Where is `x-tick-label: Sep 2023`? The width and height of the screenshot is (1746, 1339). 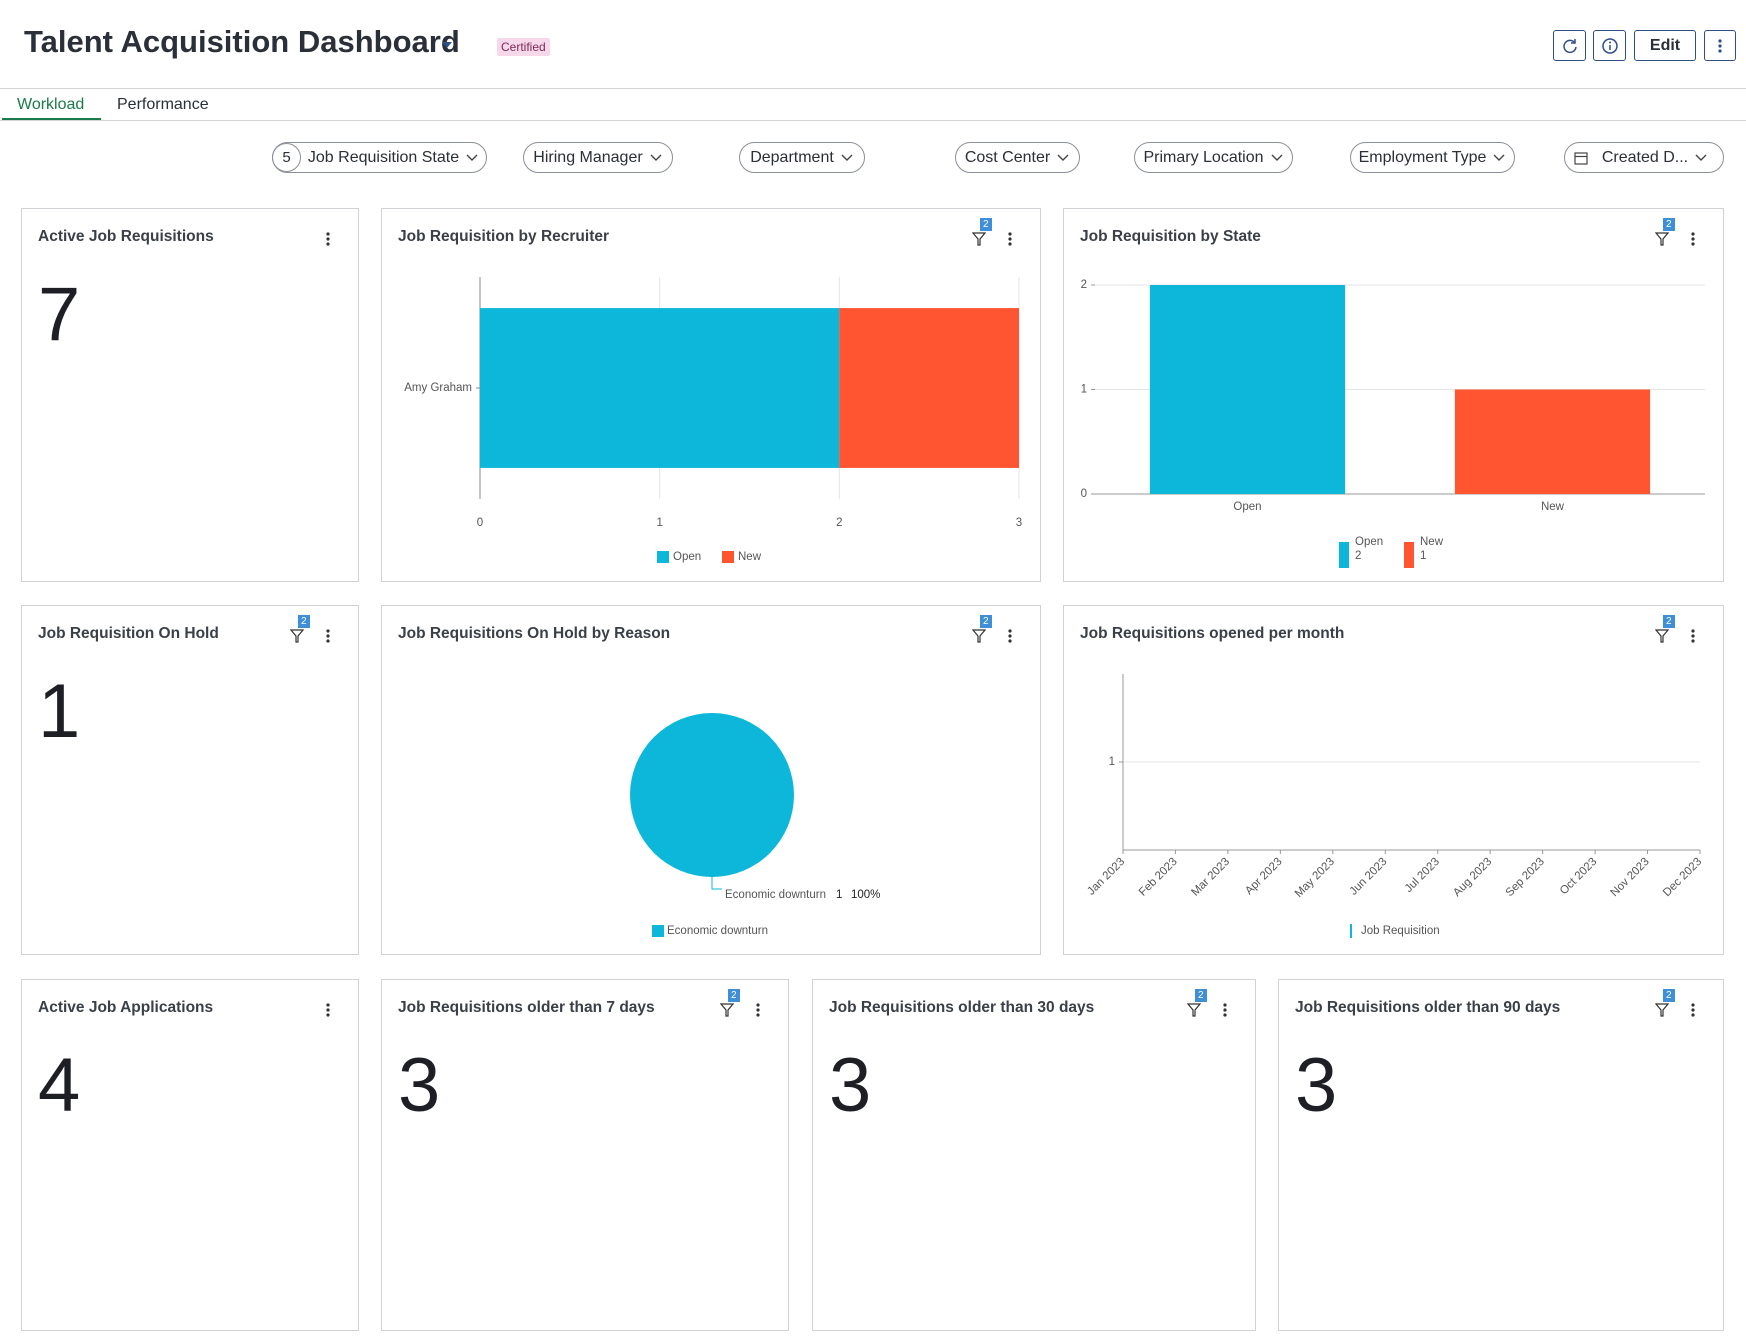
x-tick-label: Sep 2023 is located at coordinates (1525, 877).